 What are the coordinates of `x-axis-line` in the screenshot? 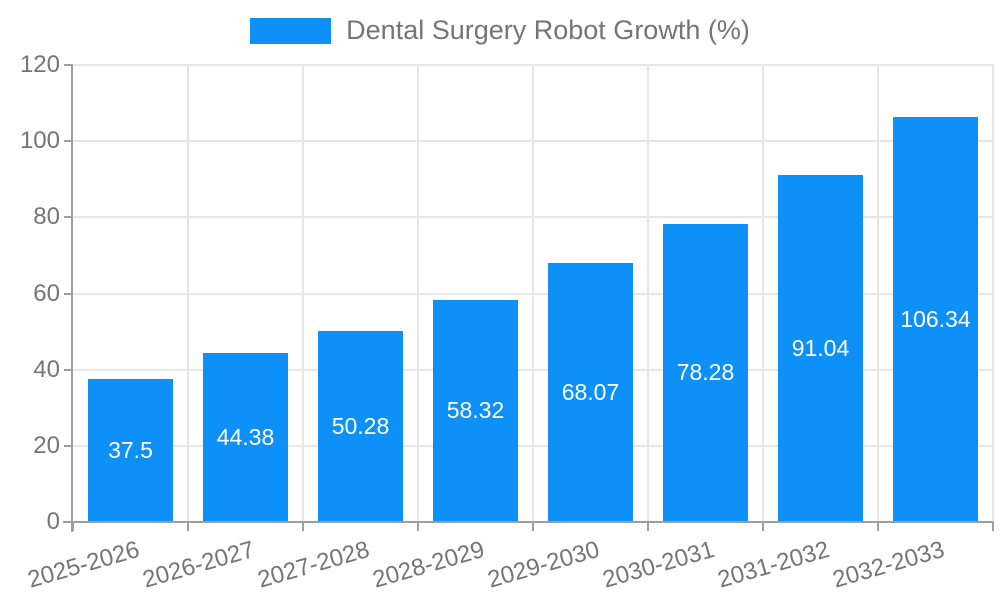 It's located at (528, 522).